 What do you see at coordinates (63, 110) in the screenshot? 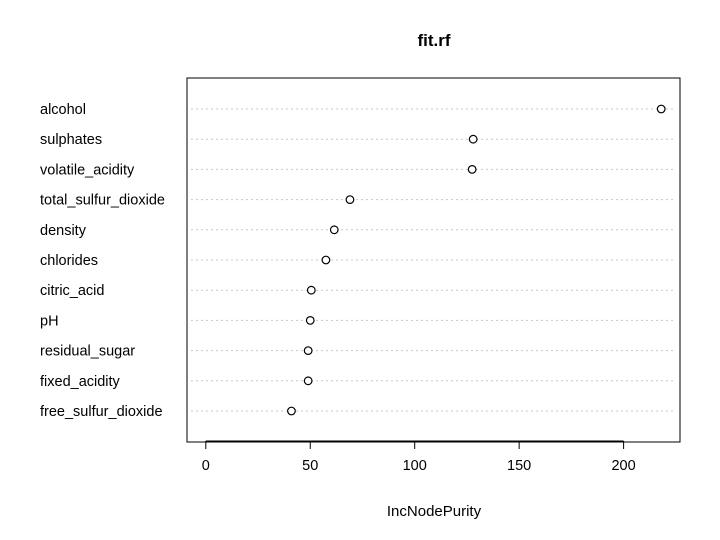
I see `category-label: alcohol` at bounding box center [63, 110].